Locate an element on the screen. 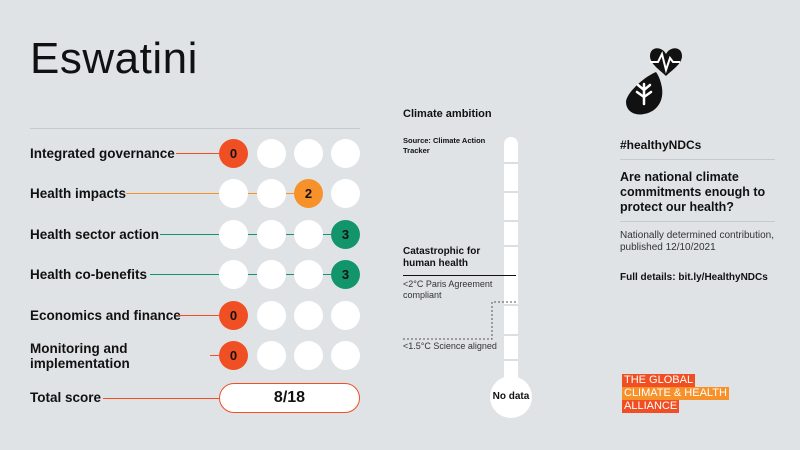 This screenshot has height=450, width=800. science-label: <1.5°C Science aligned is located at coordinates (450, 346).